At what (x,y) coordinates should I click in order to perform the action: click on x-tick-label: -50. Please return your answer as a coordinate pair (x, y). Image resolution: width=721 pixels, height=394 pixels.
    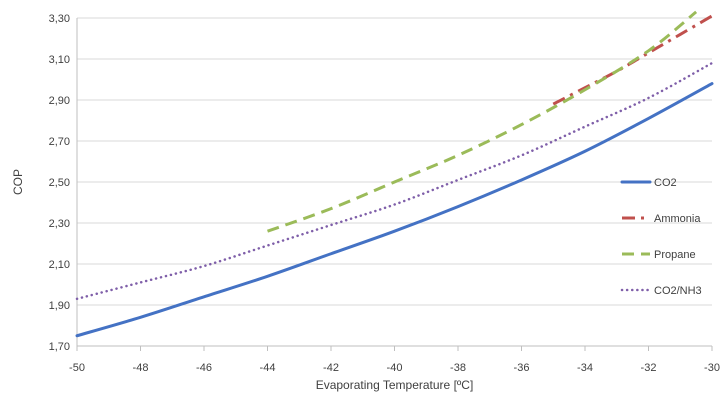
    Looking at the image, I should click on (77, 368).